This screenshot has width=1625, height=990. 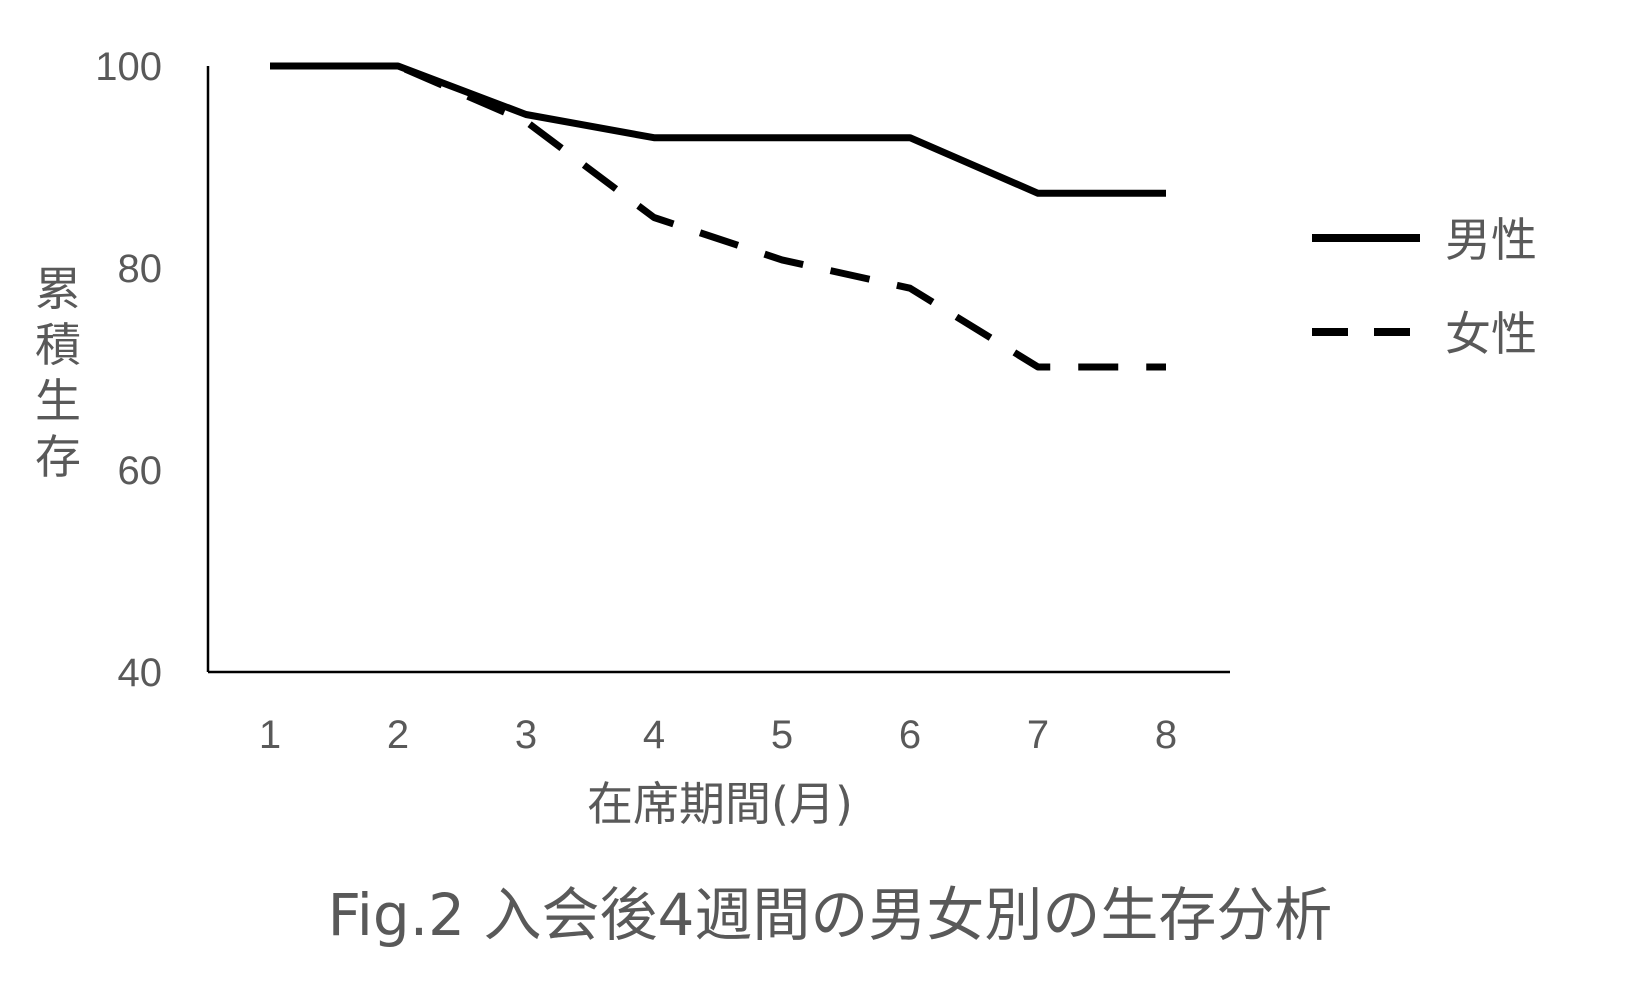 What do you see at coordinates (782, 735) in the screenshot?
I see `x-tick-label: 5` at bounding box center [782, 735].